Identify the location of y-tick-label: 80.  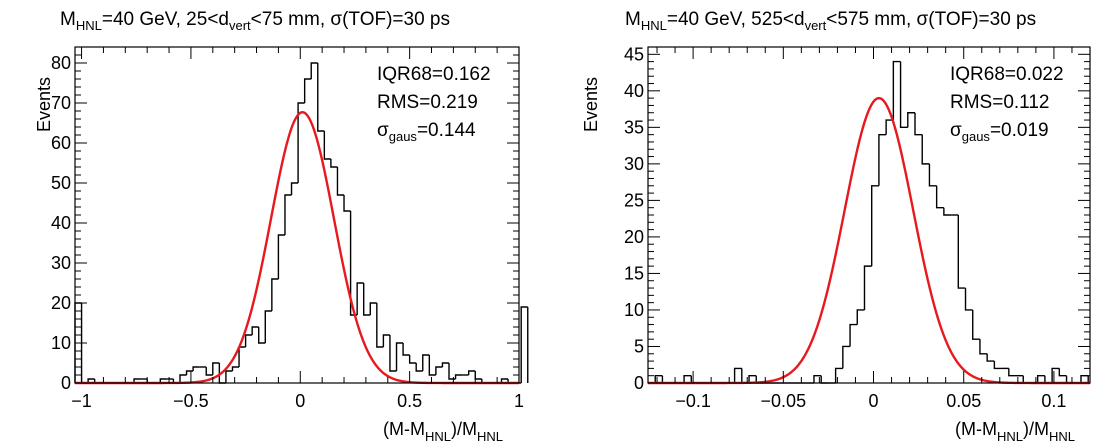
(61, 63).